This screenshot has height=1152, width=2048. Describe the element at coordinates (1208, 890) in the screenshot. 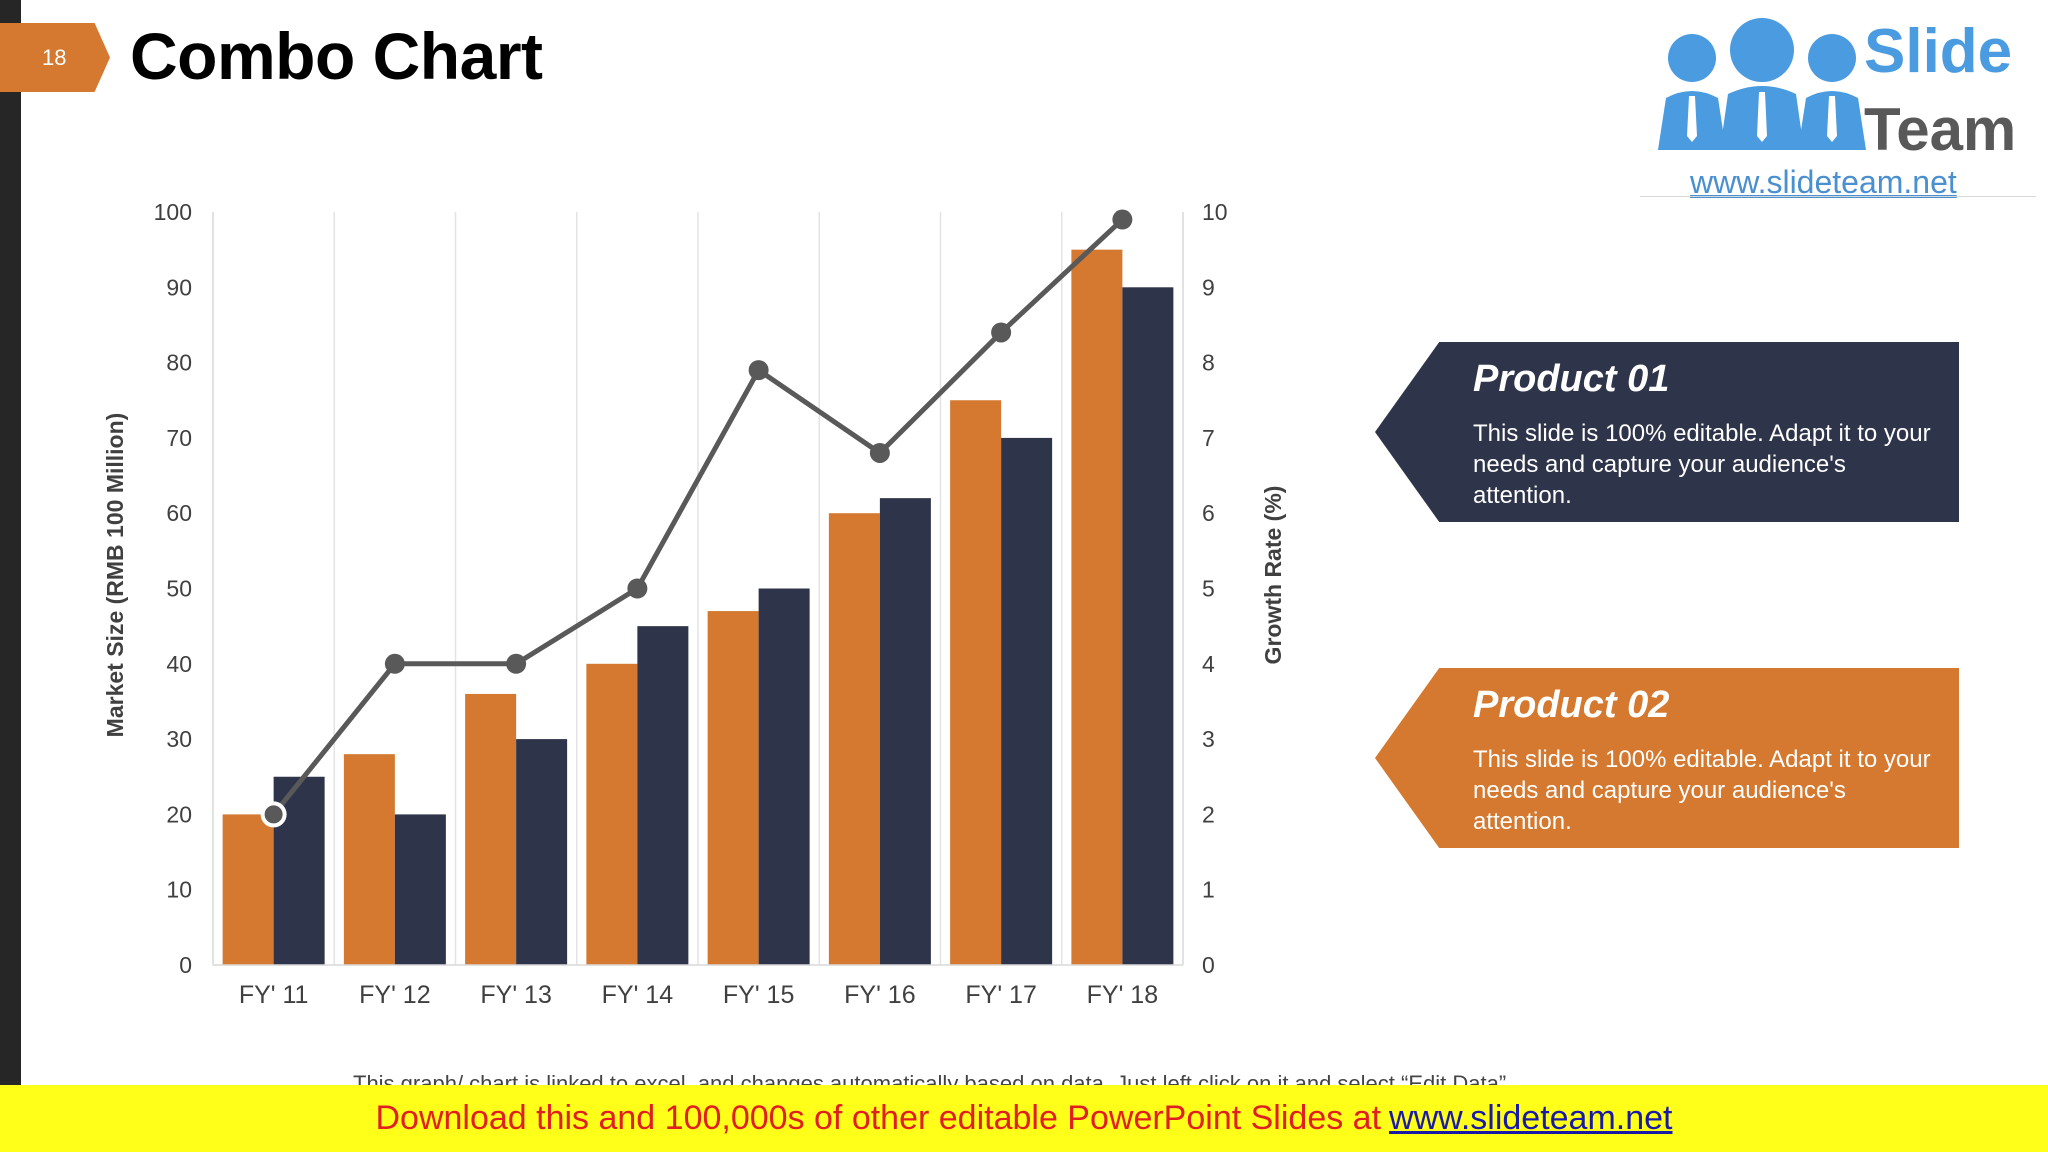

I see `y2-tick-label: 1` at that location.